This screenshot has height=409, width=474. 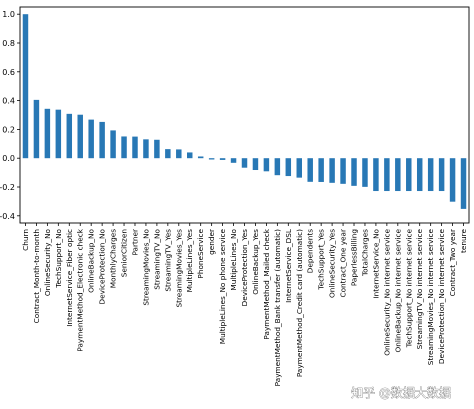 What do you see at coordinates (222, 287) in the screenshot?
I see `x-tick-label: MultipleLines_No phone service` at bounding box center [222, 287].